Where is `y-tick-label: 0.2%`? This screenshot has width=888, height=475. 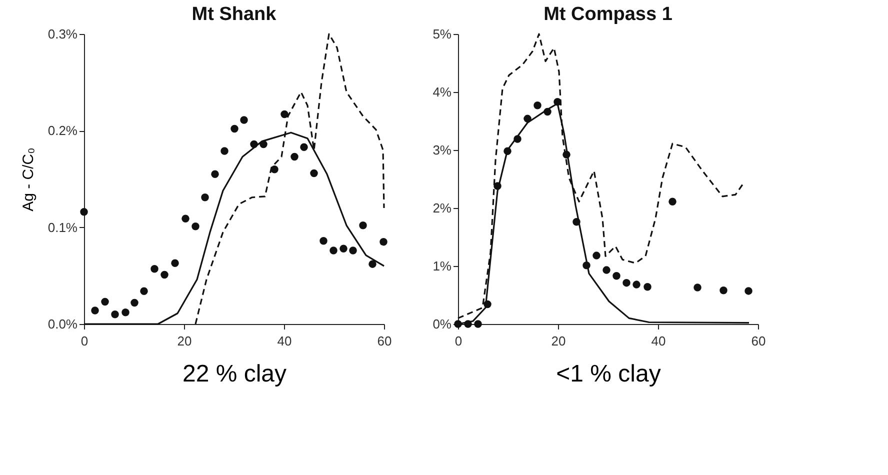
y-tick-label: 0.2% is located at coordinates (63, 130).